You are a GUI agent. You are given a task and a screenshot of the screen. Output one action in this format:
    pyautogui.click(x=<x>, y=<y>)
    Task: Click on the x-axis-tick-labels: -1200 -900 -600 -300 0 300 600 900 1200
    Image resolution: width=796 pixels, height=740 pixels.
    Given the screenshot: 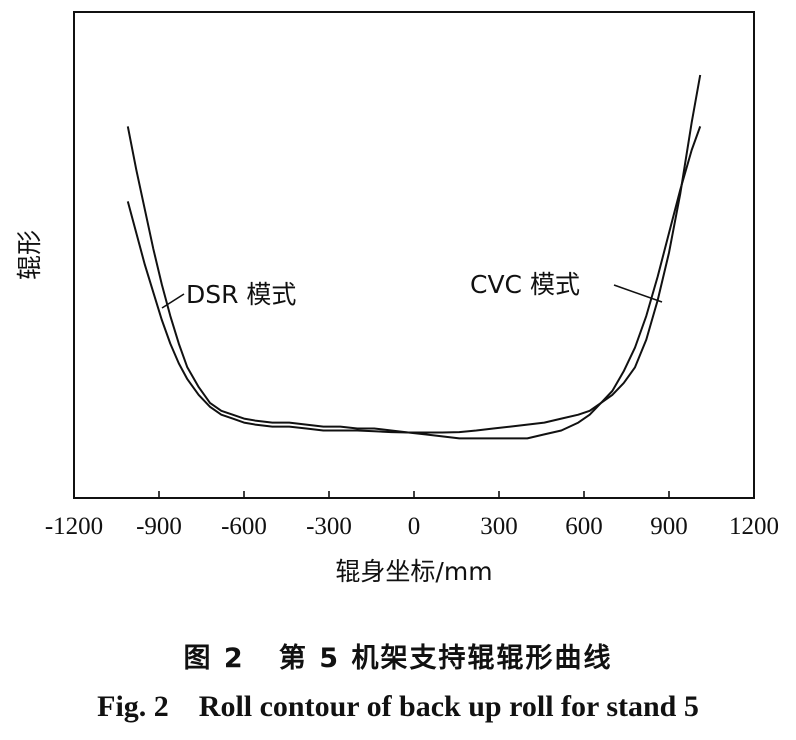 What is the action you would take?
    pyautogui.click(x=412, y=526)
    